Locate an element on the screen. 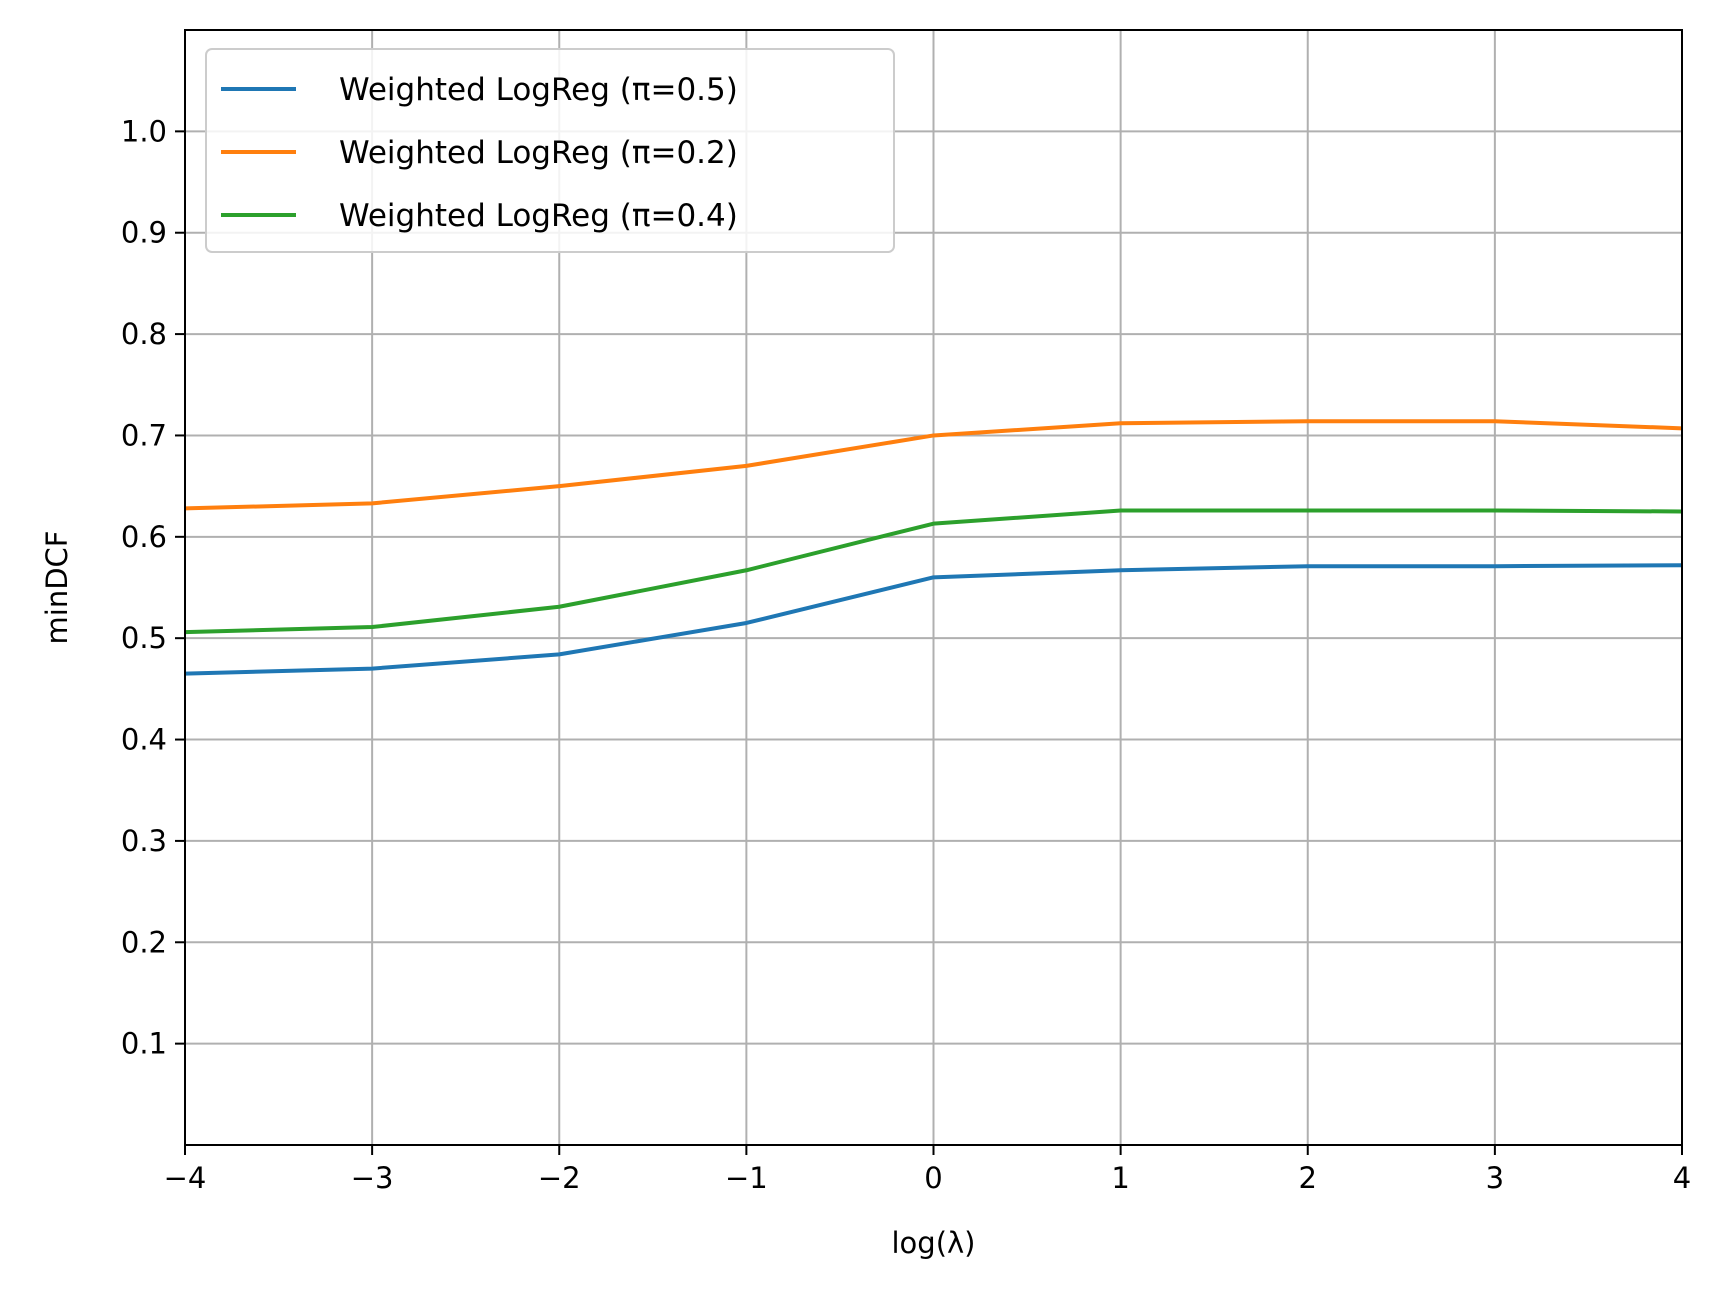  y-axis-label: minDCF is located at coordinates (57, 588).